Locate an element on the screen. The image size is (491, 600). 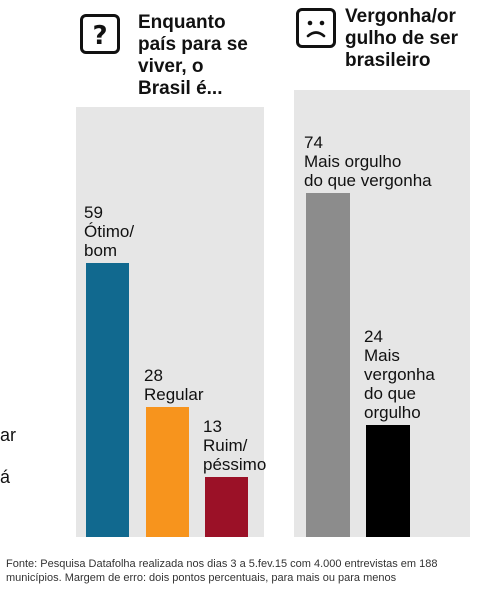
question-mark-icon: ? is located at coordinates (100, 34).